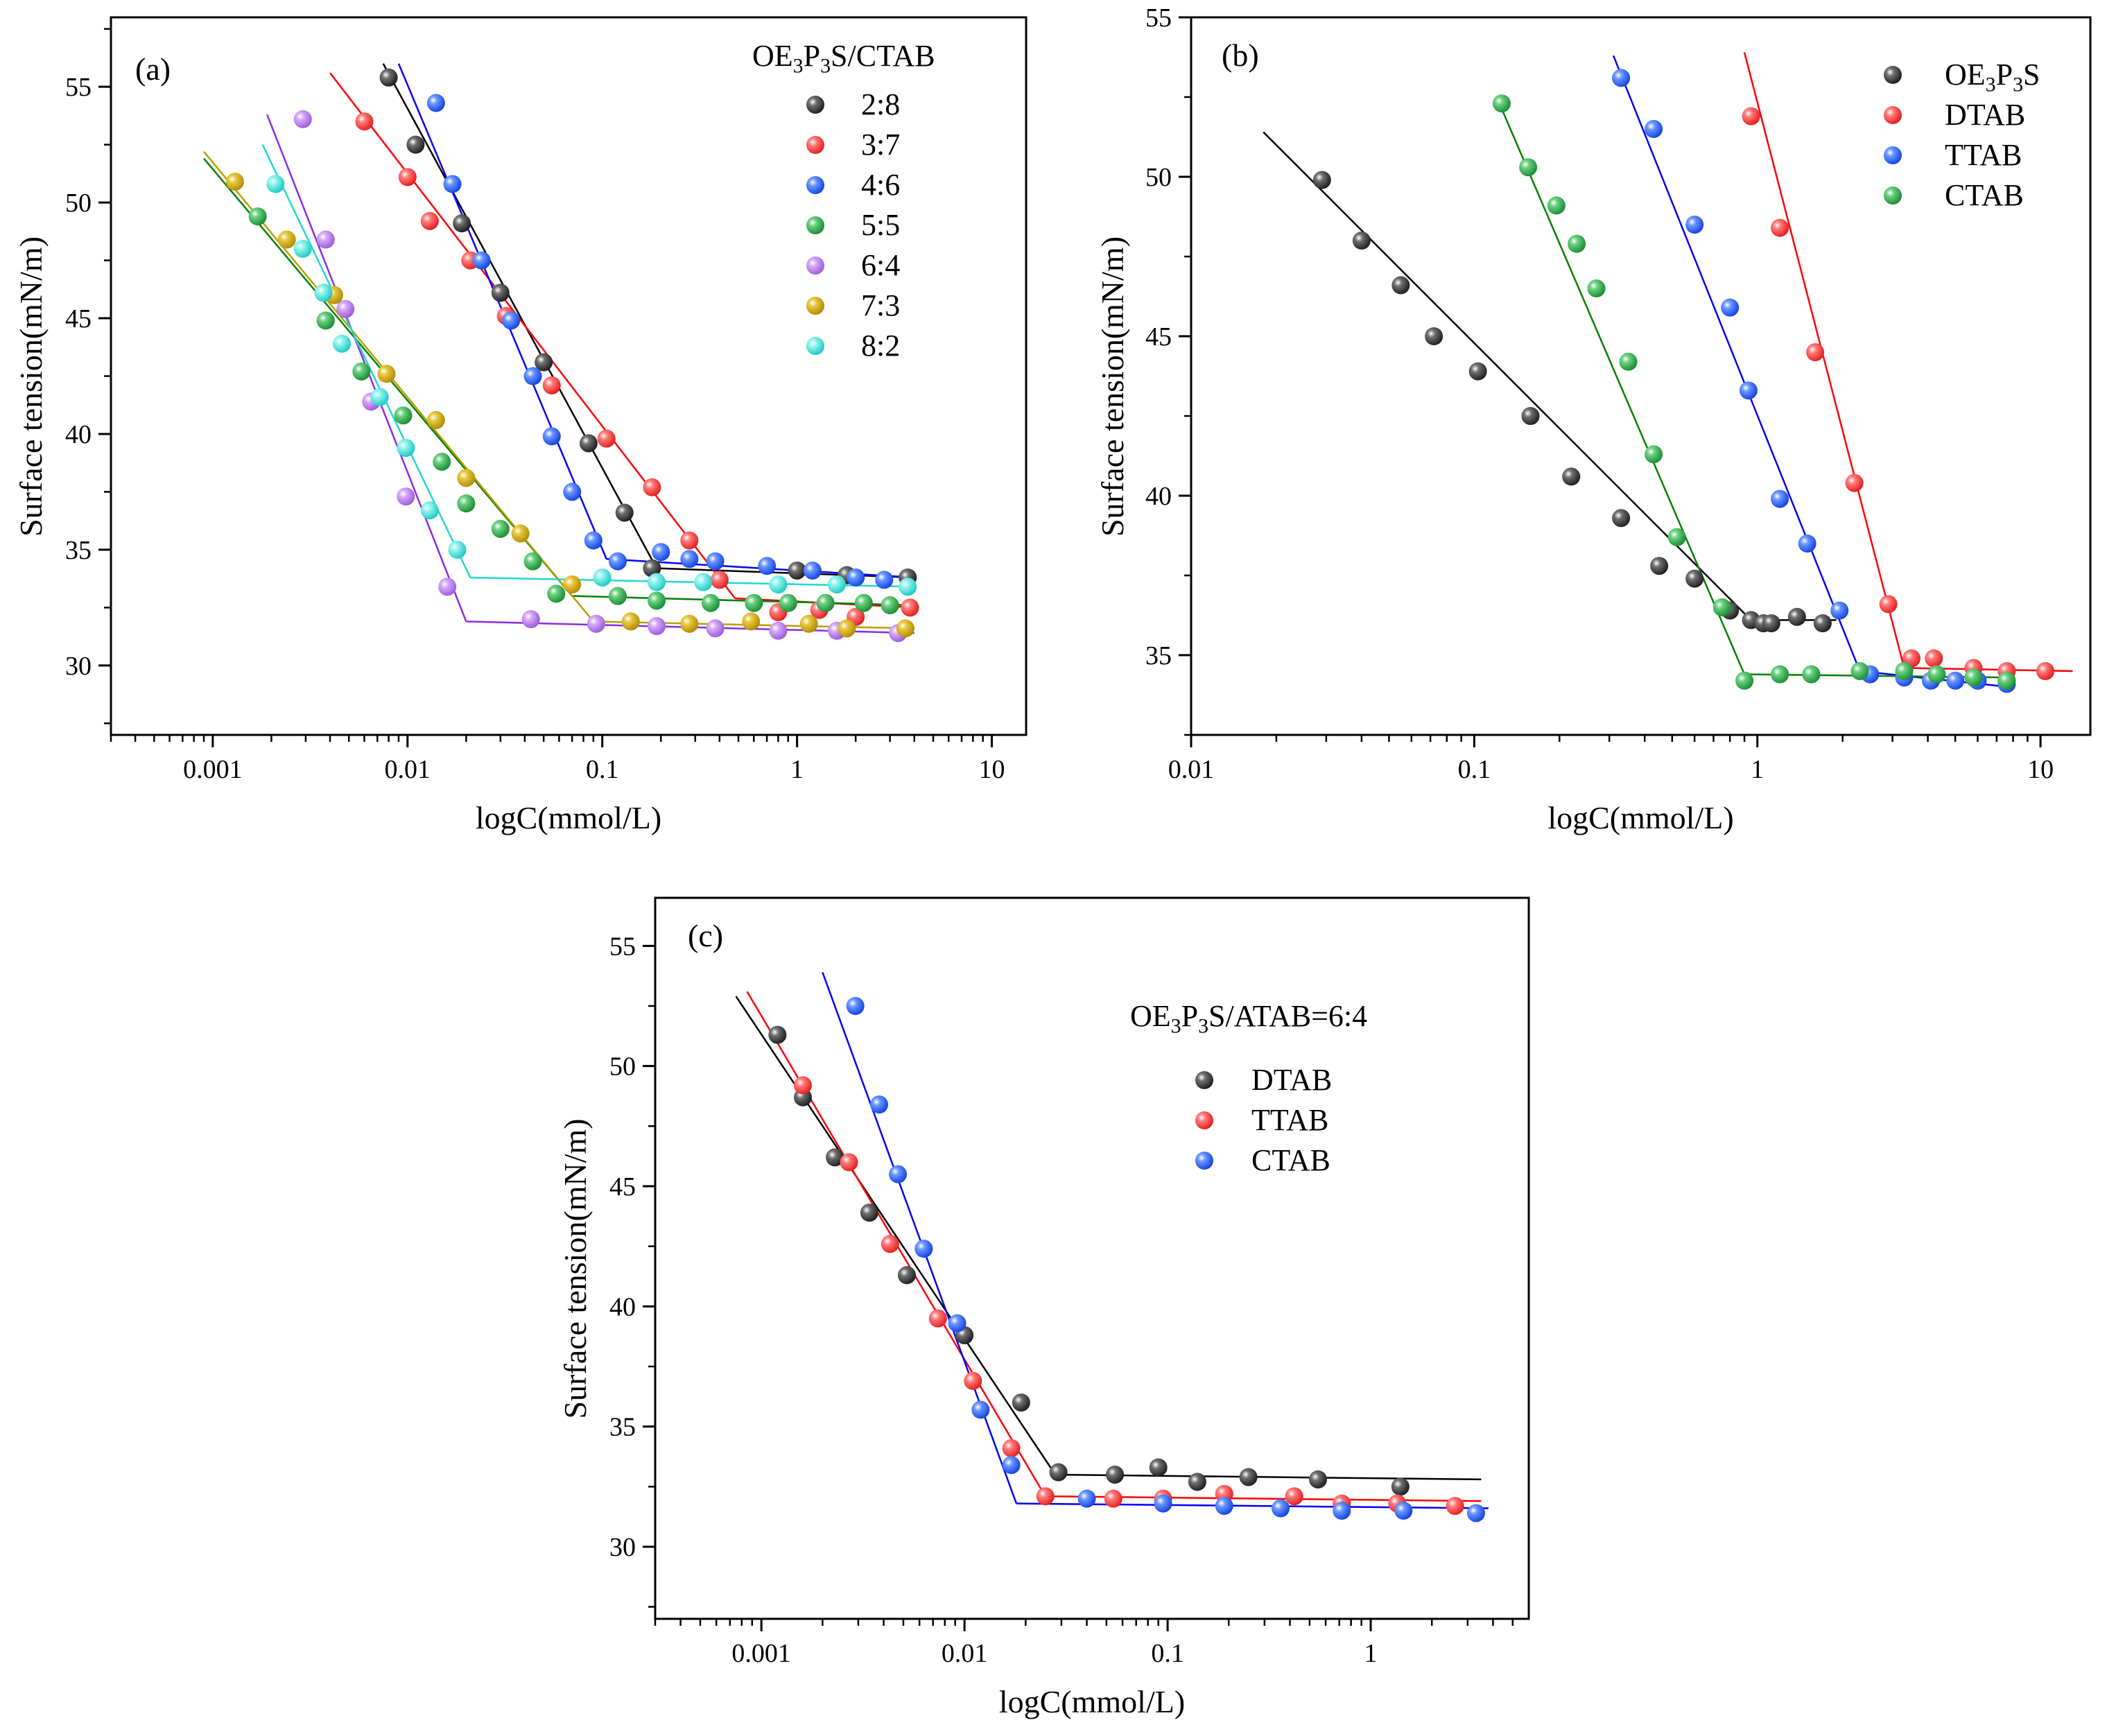 The height and width of the screenshot is (1736, 2107). What do you see at coordinates (1984, 155) in the screenshot?
I see `legend-entry: TTAB` at bounding box center [1984, 155].